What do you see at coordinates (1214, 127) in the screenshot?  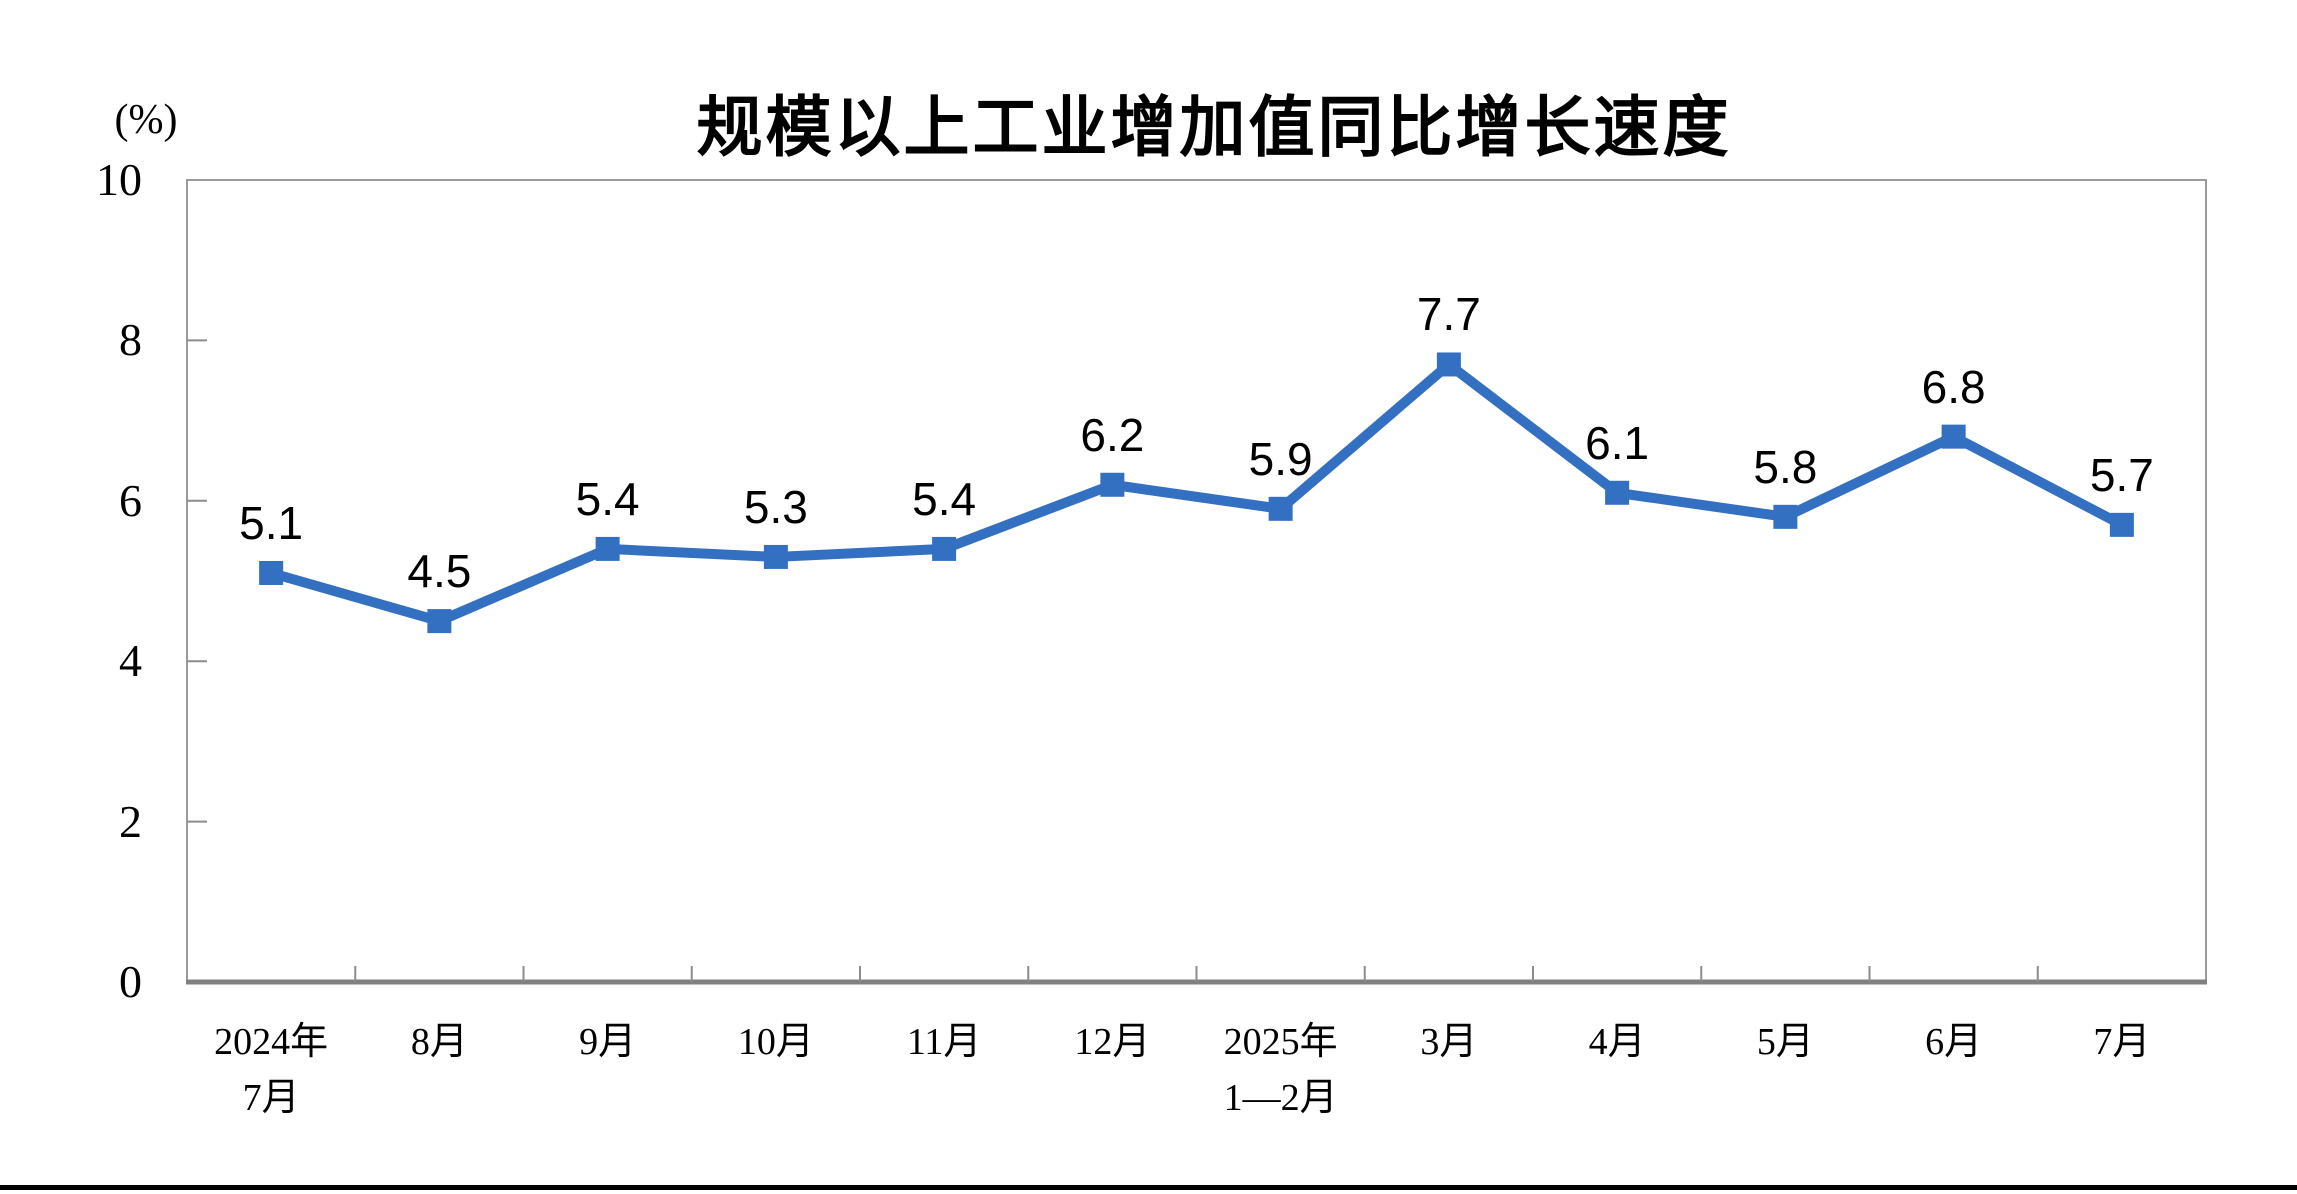 I see `chart-title: 规模以上工业增加值同比增长速度` at bounding box center [1214, 127].